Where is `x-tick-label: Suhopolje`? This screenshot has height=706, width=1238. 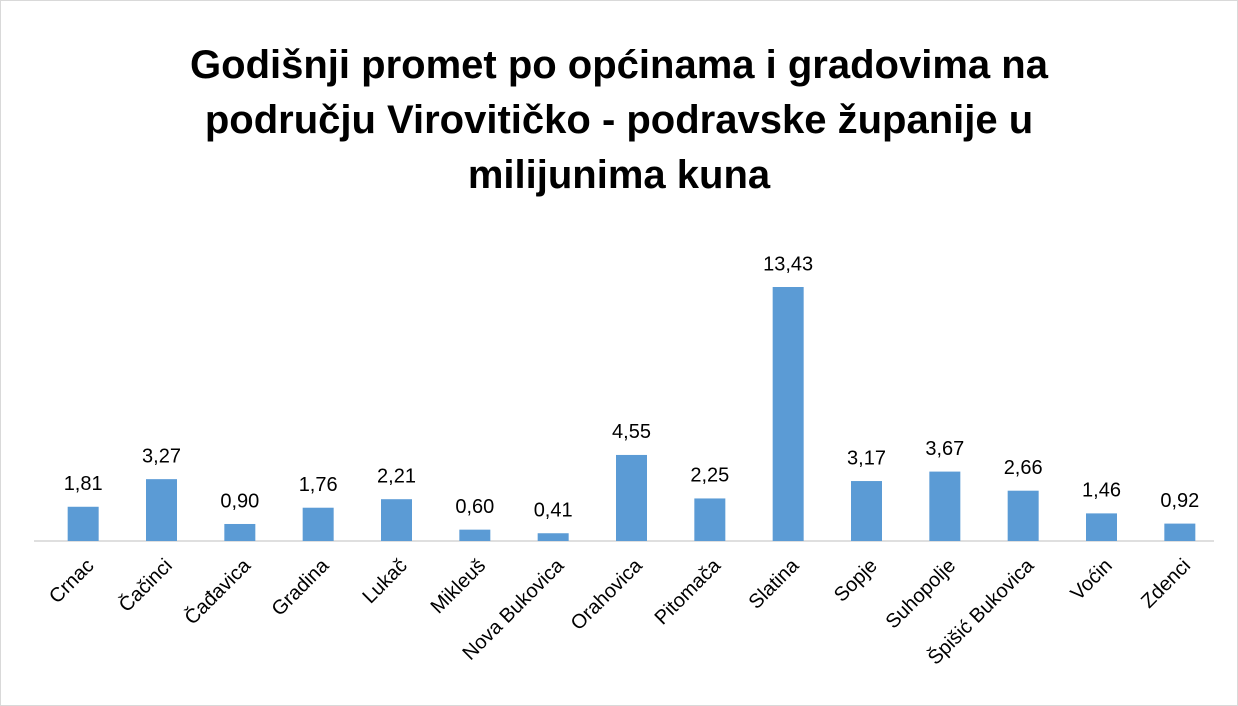
x-tick-label: Suhopolje is located at coordinates (921, 594).